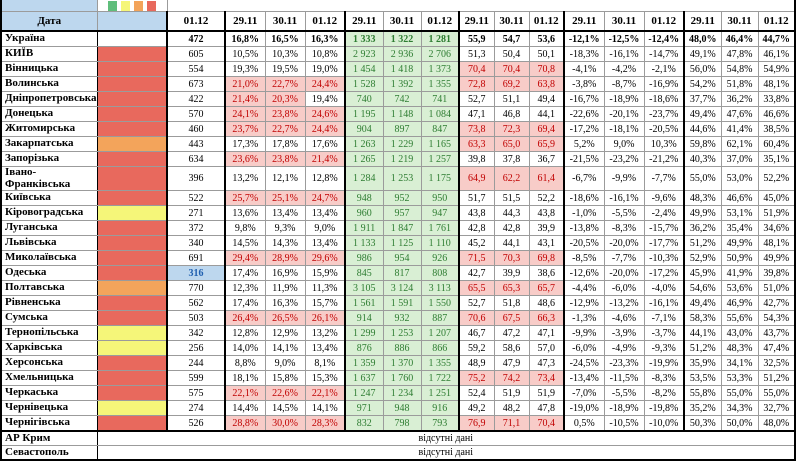  Describe the element at coordinates (739, 213) in the screenshot. I see `value-cell: 53,1%` at that location.